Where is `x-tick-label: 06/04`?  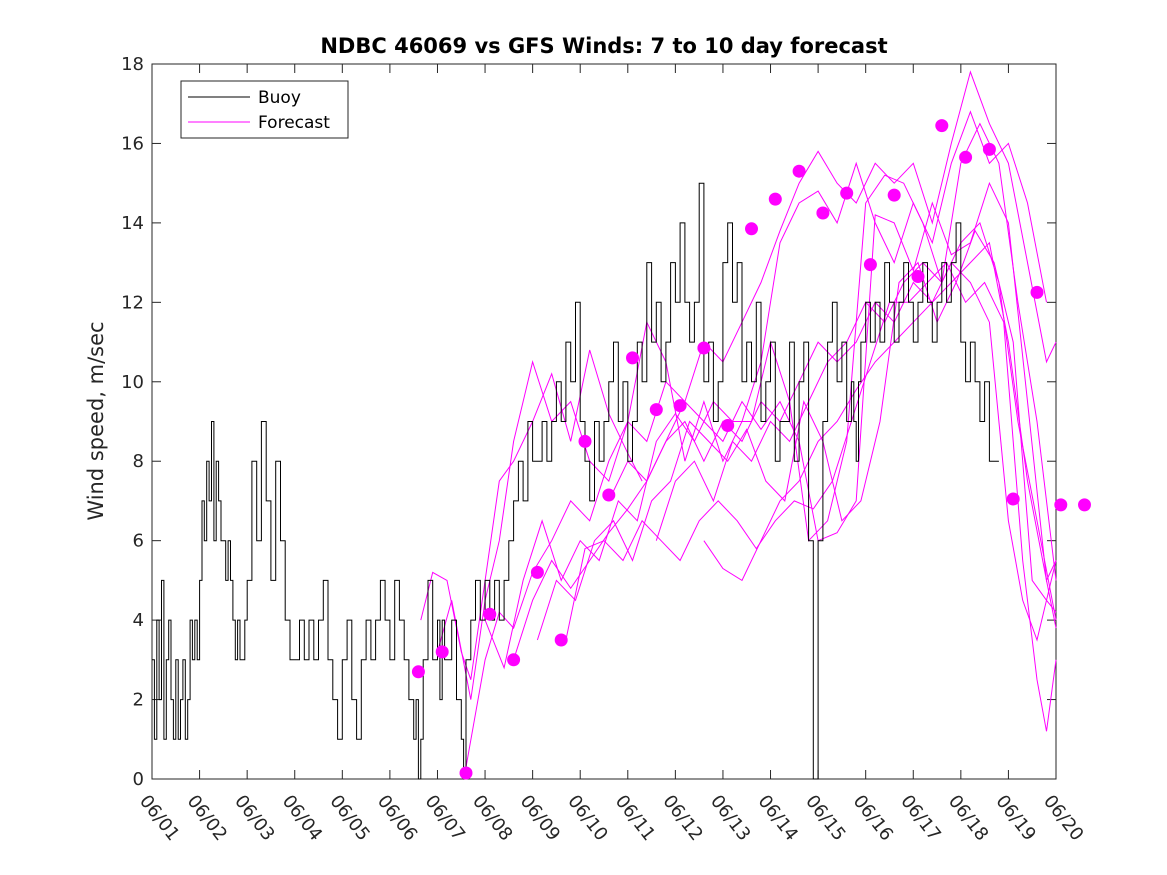
x-tick-label: 06/04 is located at coordinates (302, 818).